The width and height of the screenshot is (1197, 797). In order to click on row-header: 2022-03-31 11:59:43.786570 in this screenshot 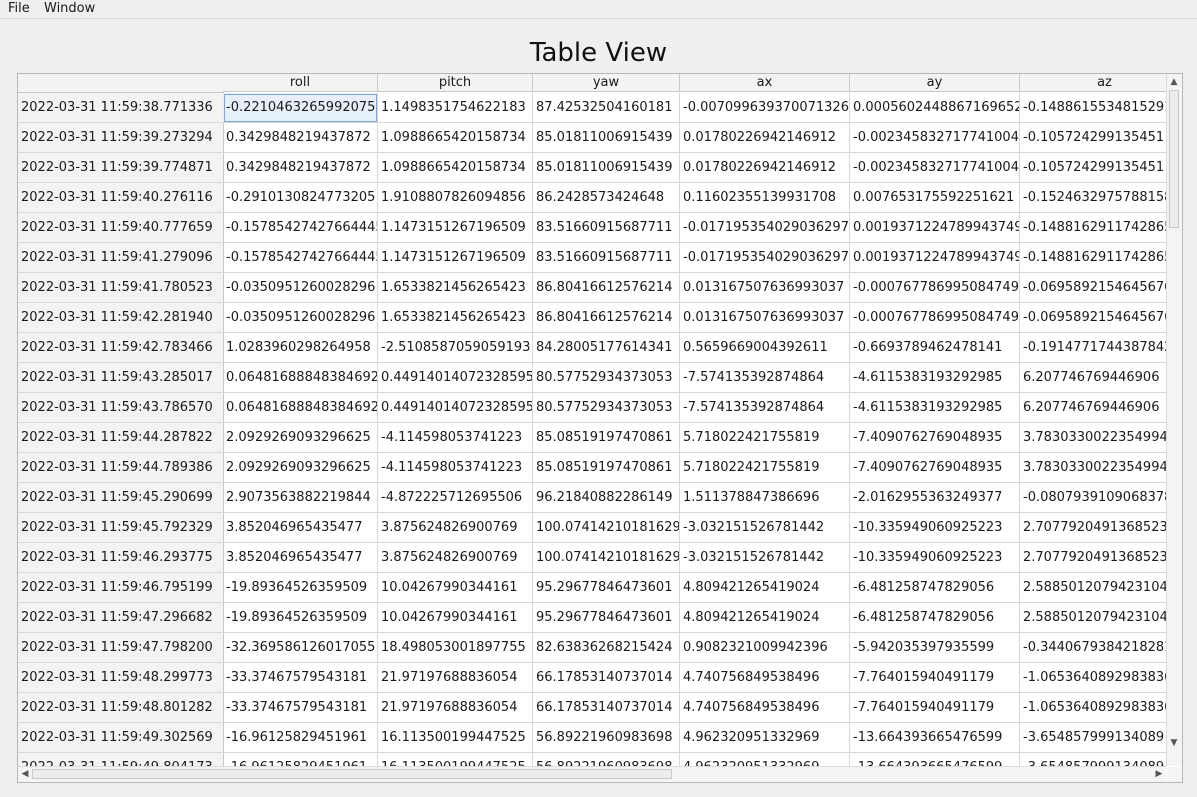, I will do `click(121, 408)`.